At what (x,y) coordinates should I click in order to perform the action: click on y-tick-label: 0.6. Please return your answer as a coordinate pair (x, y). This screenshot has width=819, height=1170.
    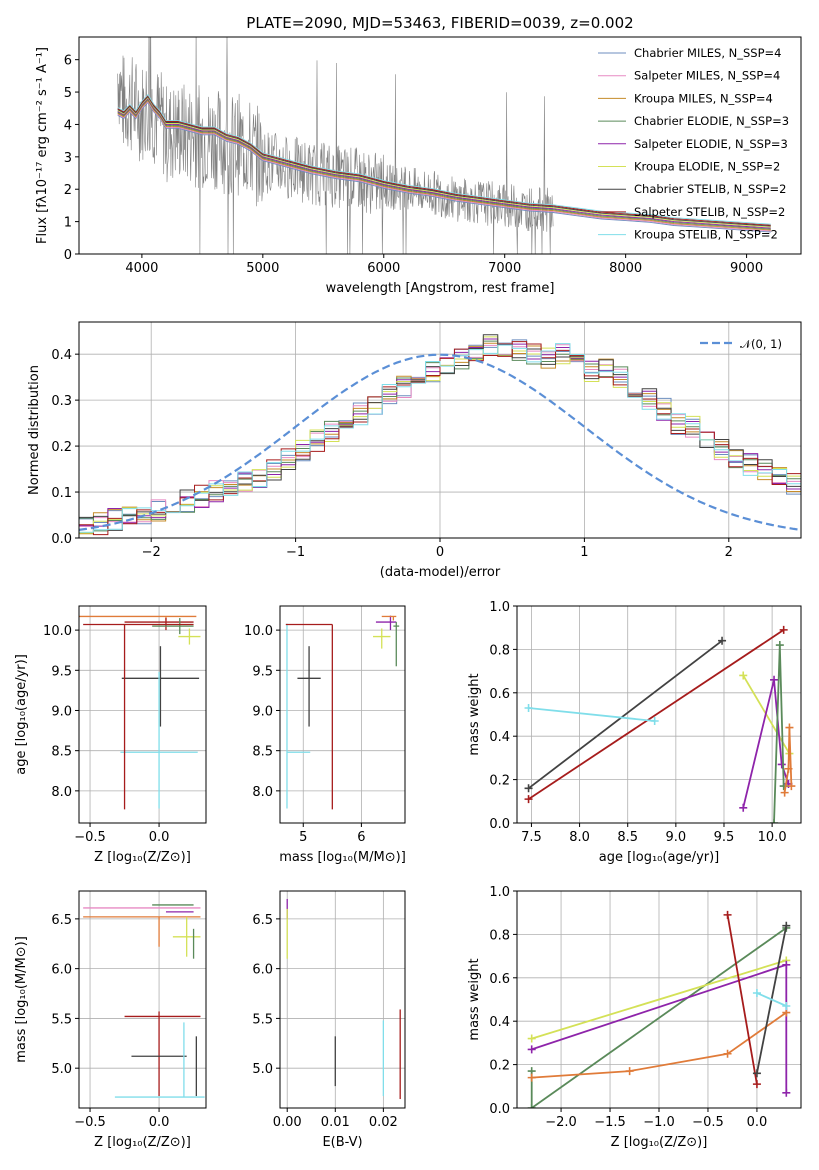
    Looking at the image, I should click on (499, 979).